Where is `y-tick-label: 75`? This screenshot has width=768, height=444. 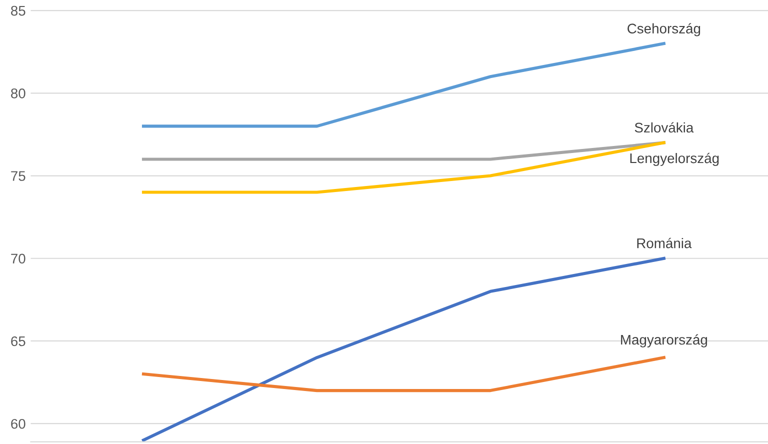 y-tick-label: 75 is located at coordinates (18, 176).